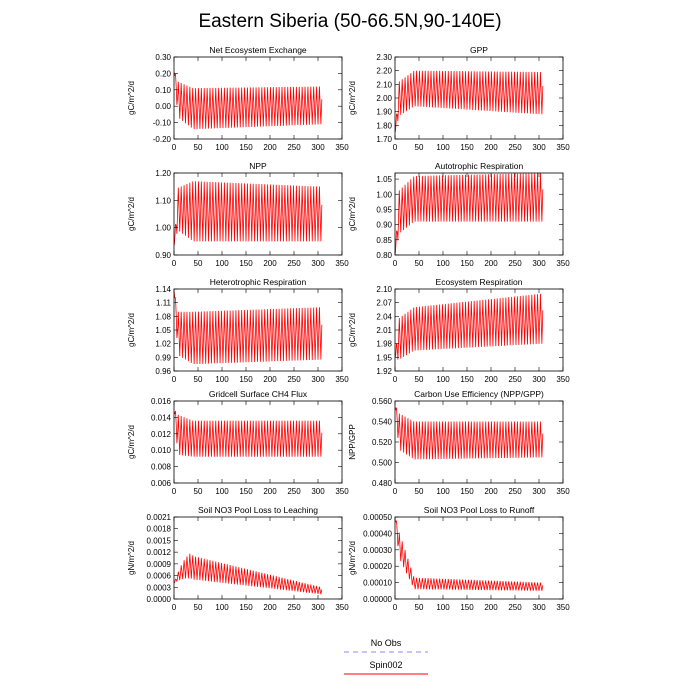 Image resolution: width=700 pixels, height=700 pixels. I want to click on y-tick-label: 0.20, so click(163, 73).